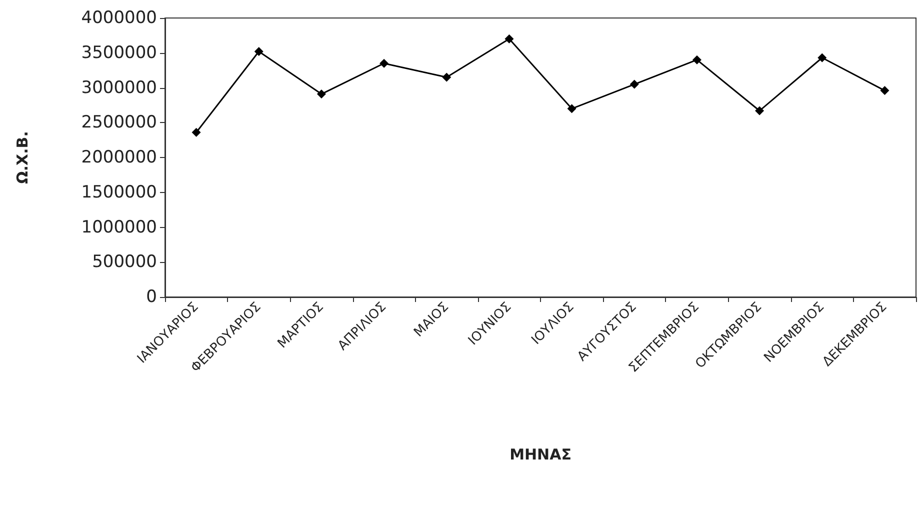 The width and height of the screenshot is (920, 507). I want to click on y-tick-label: 1500000, so click(119, 192).